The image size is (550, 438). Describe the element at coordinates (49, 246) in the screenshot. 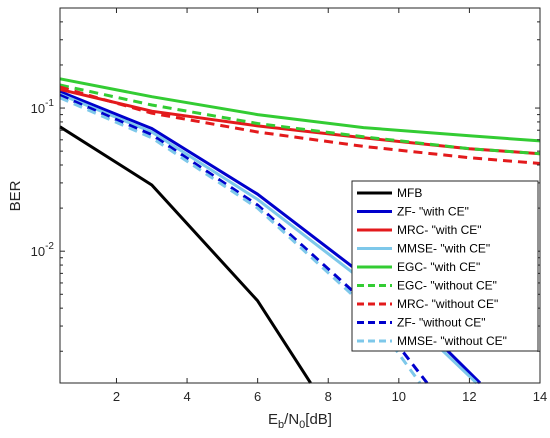

I see `y-tick-label-exponent: -2` at that location.